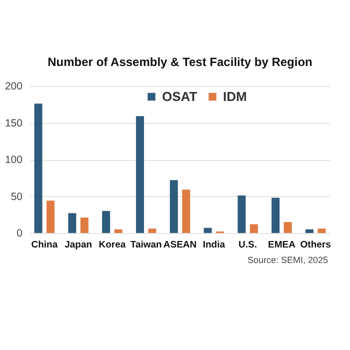  What do you see at coordinates (112, 245) in the screenshot?
I see `x-tick-label: Korea` at bounding box center [112, 245].